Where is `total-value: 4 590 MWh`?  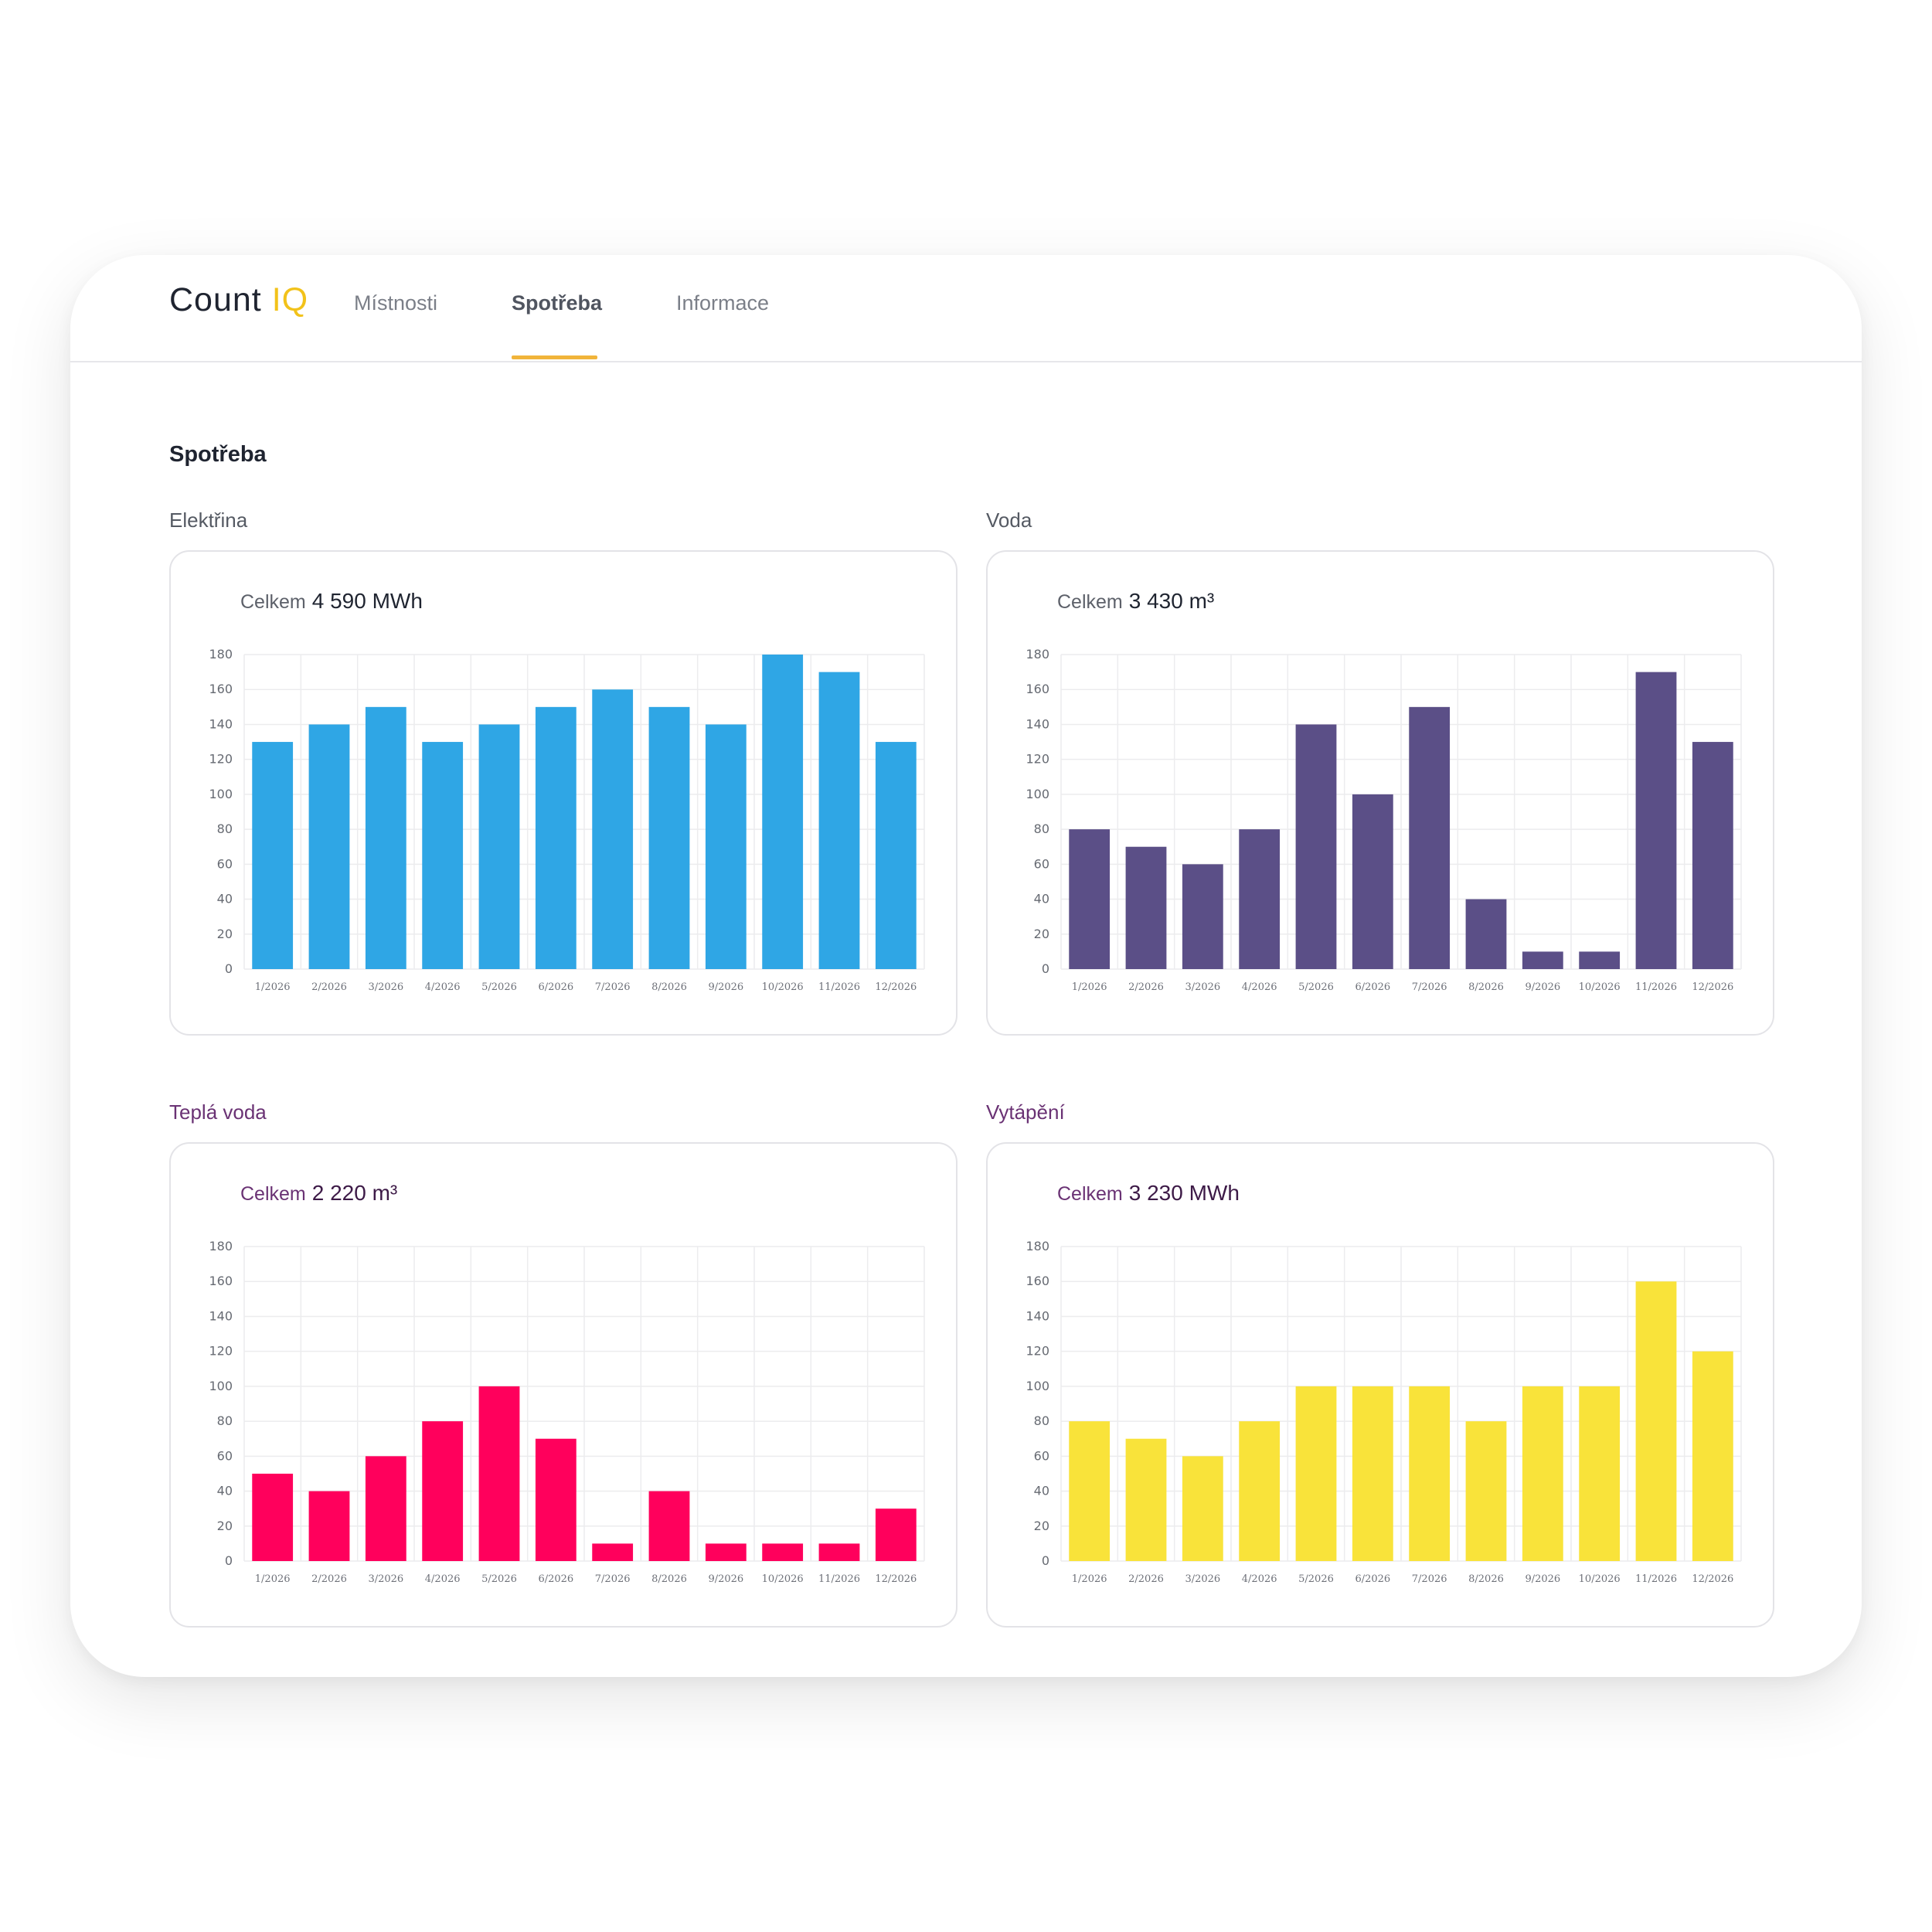
total-value: 4 590 MWh is located at coordinates (367, 601).